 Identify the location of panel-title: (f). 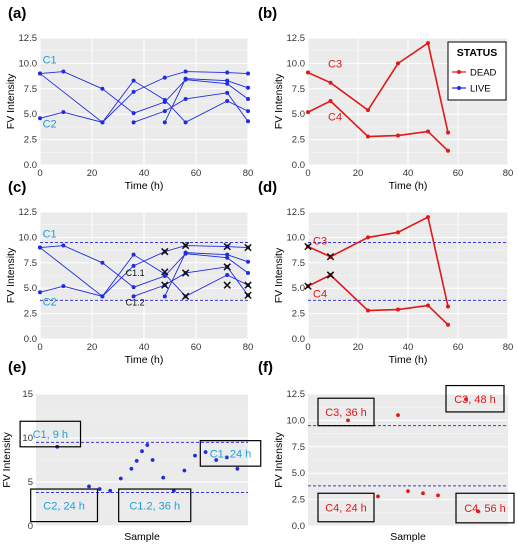
(265, 367).